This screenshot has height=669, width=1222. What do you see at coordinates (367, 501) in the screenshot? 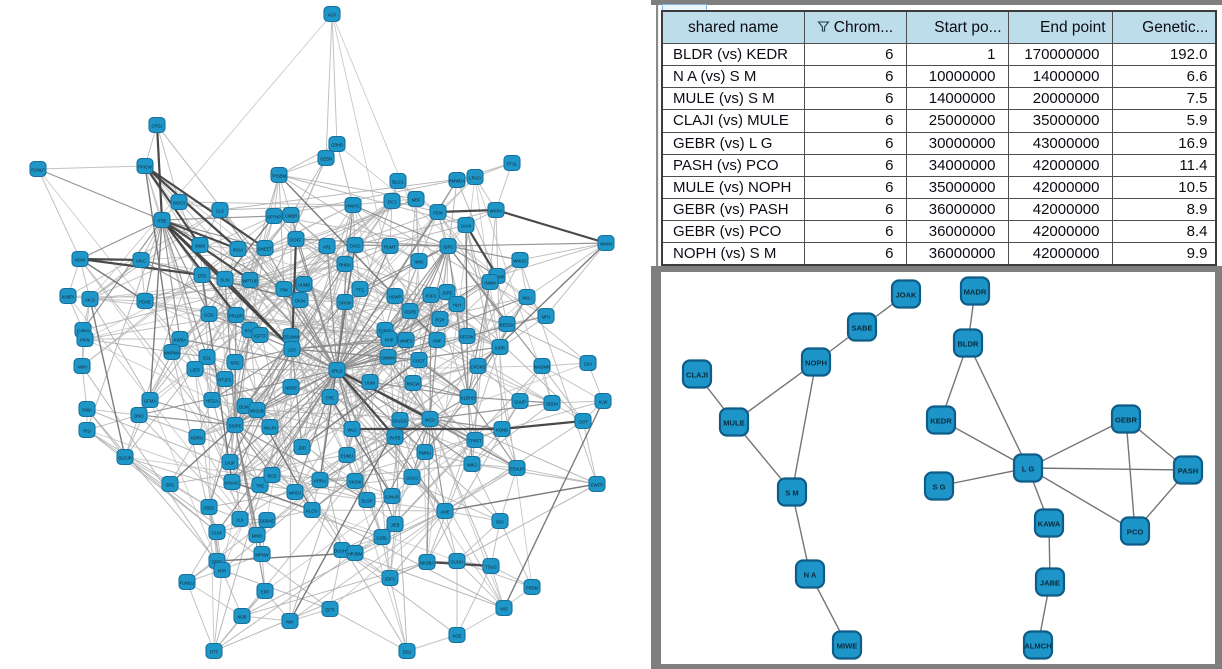
I see `svg-text: DLSP` at bounding box center [367, 501].